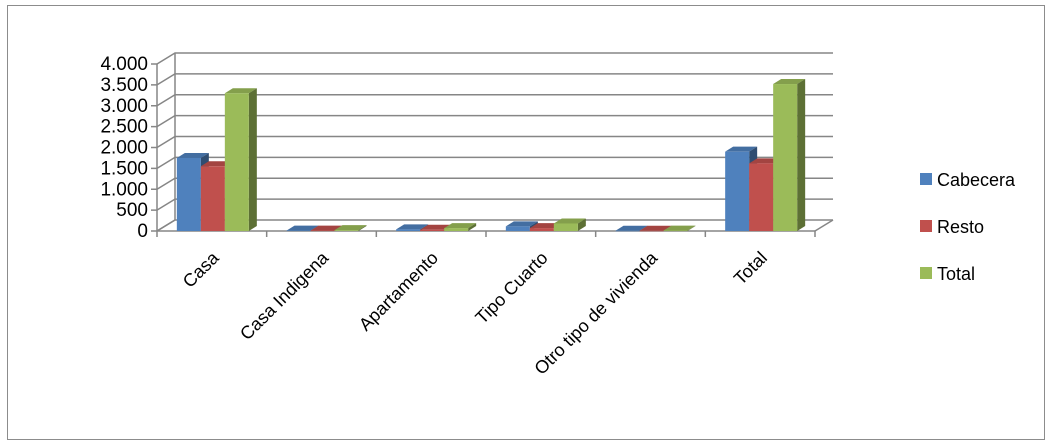 The image size is (1053, 447). Describe the element at coordinates (124, 64) in the screenshot. I see `y-tick-label: 4.000` at that location.